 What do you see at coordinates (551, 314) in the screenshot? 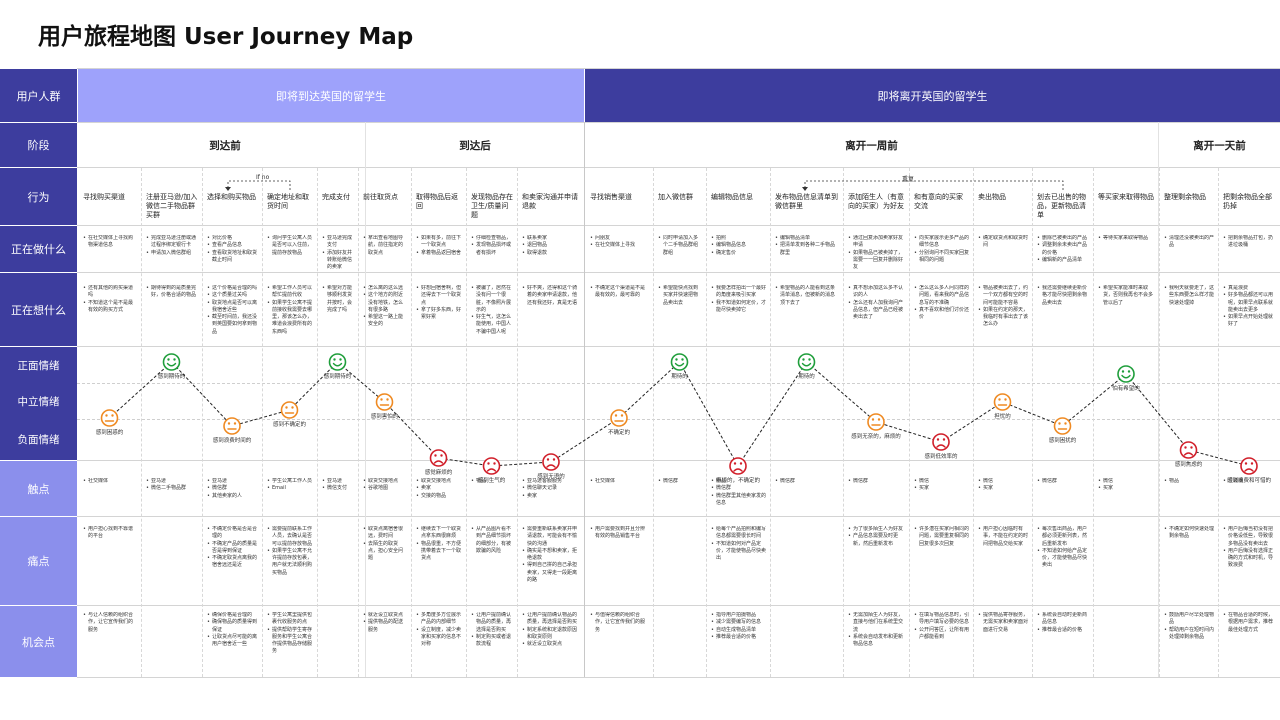
I see `thinking-cell: 好不爽，还得和这个骑着的卖家申请退款，他还有我还好，真是无语` at bounding box center [551, 314].